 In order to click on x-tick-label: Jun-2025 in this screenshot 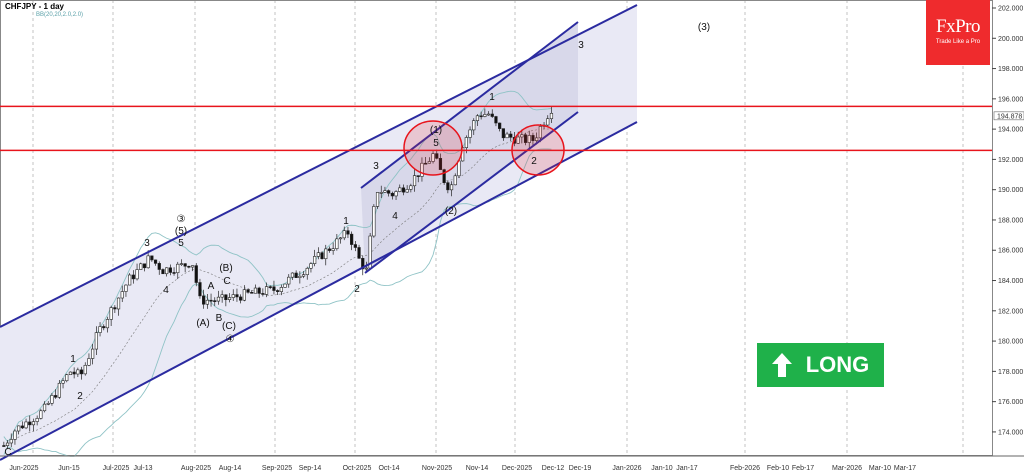, I will do `click(23, 468)`.